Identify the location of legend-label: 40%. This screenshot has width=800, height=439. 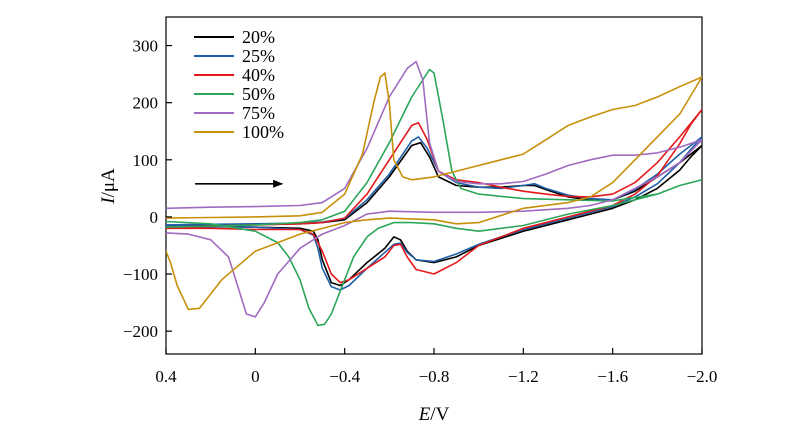
(258, 75).